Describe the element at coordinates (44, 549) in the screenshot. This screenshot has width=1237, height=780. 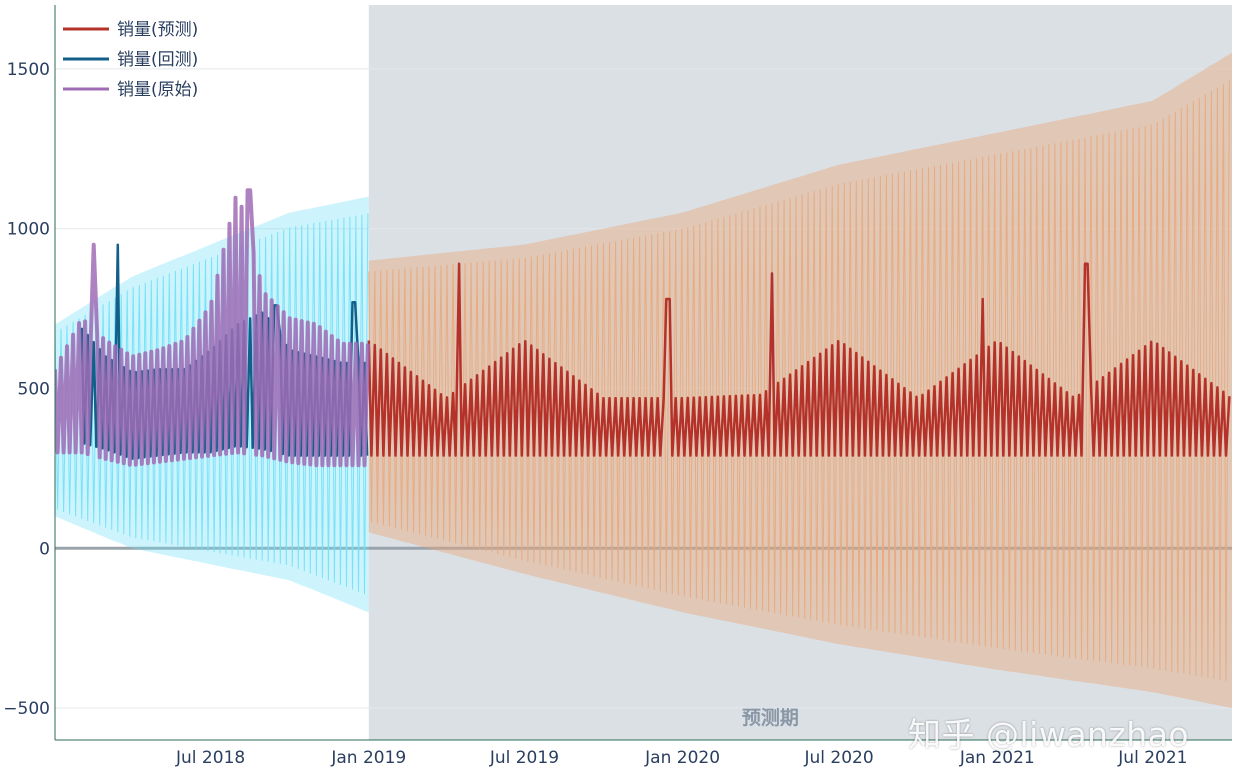
I see `y-tick-label: 0` at that location.